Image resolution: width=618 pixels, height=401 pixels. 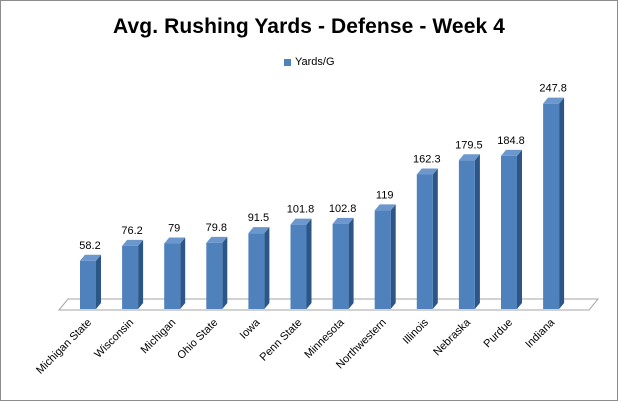 I want to click on data-label: 179.5, so click(x=469, y=145).